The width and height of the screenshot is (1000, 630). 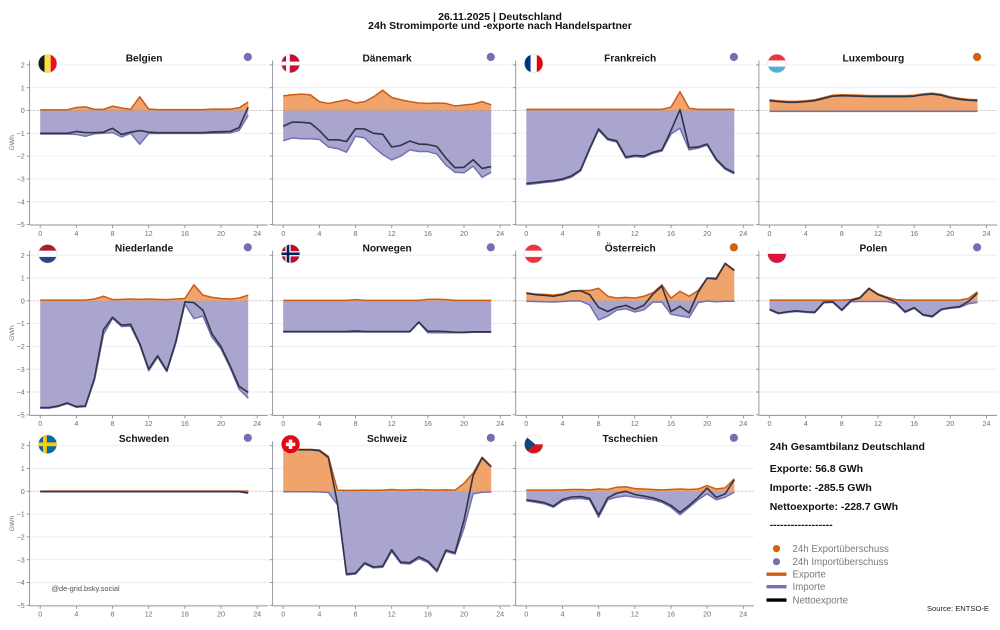 I want to click on svg-text: Importe: -285.5 GWh, so click(x=821, y=488).